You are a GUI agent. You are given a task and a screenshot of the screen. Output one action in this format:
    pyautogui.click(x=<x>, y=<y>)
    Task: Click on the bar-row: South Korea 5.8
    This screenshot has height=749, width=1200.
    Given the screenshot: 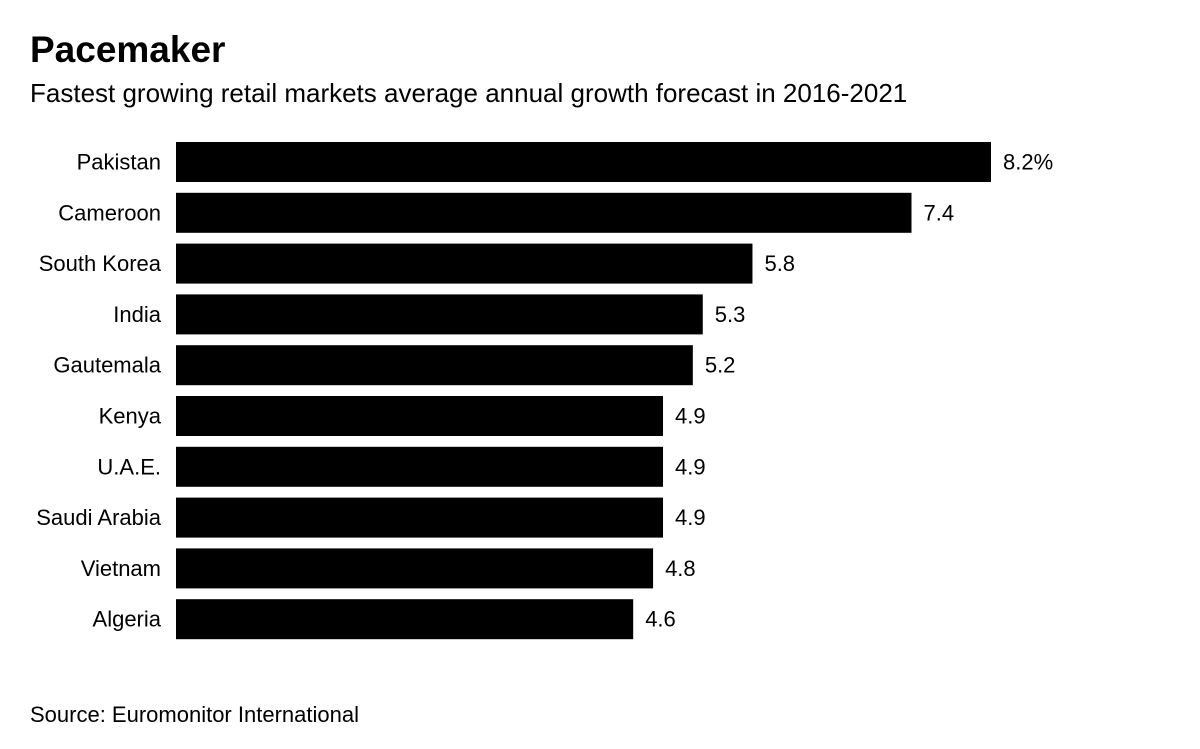 What is the action you would take?
    pyautogui.click(x=417, y=263)
    